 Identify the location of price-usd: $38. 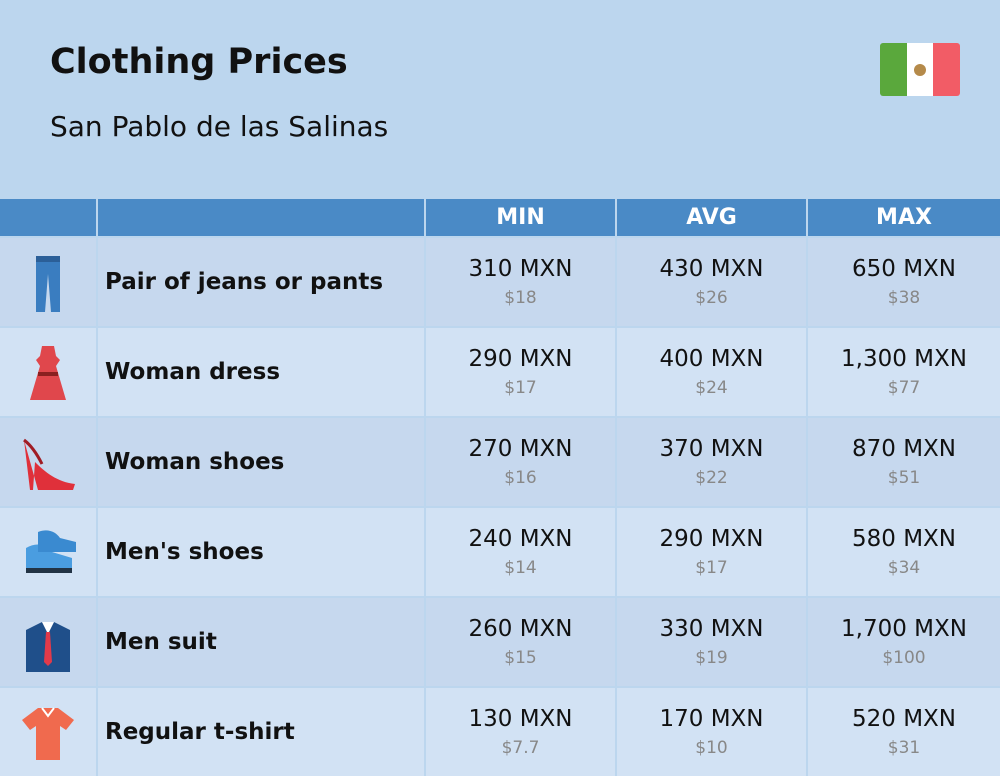
(904, 298).